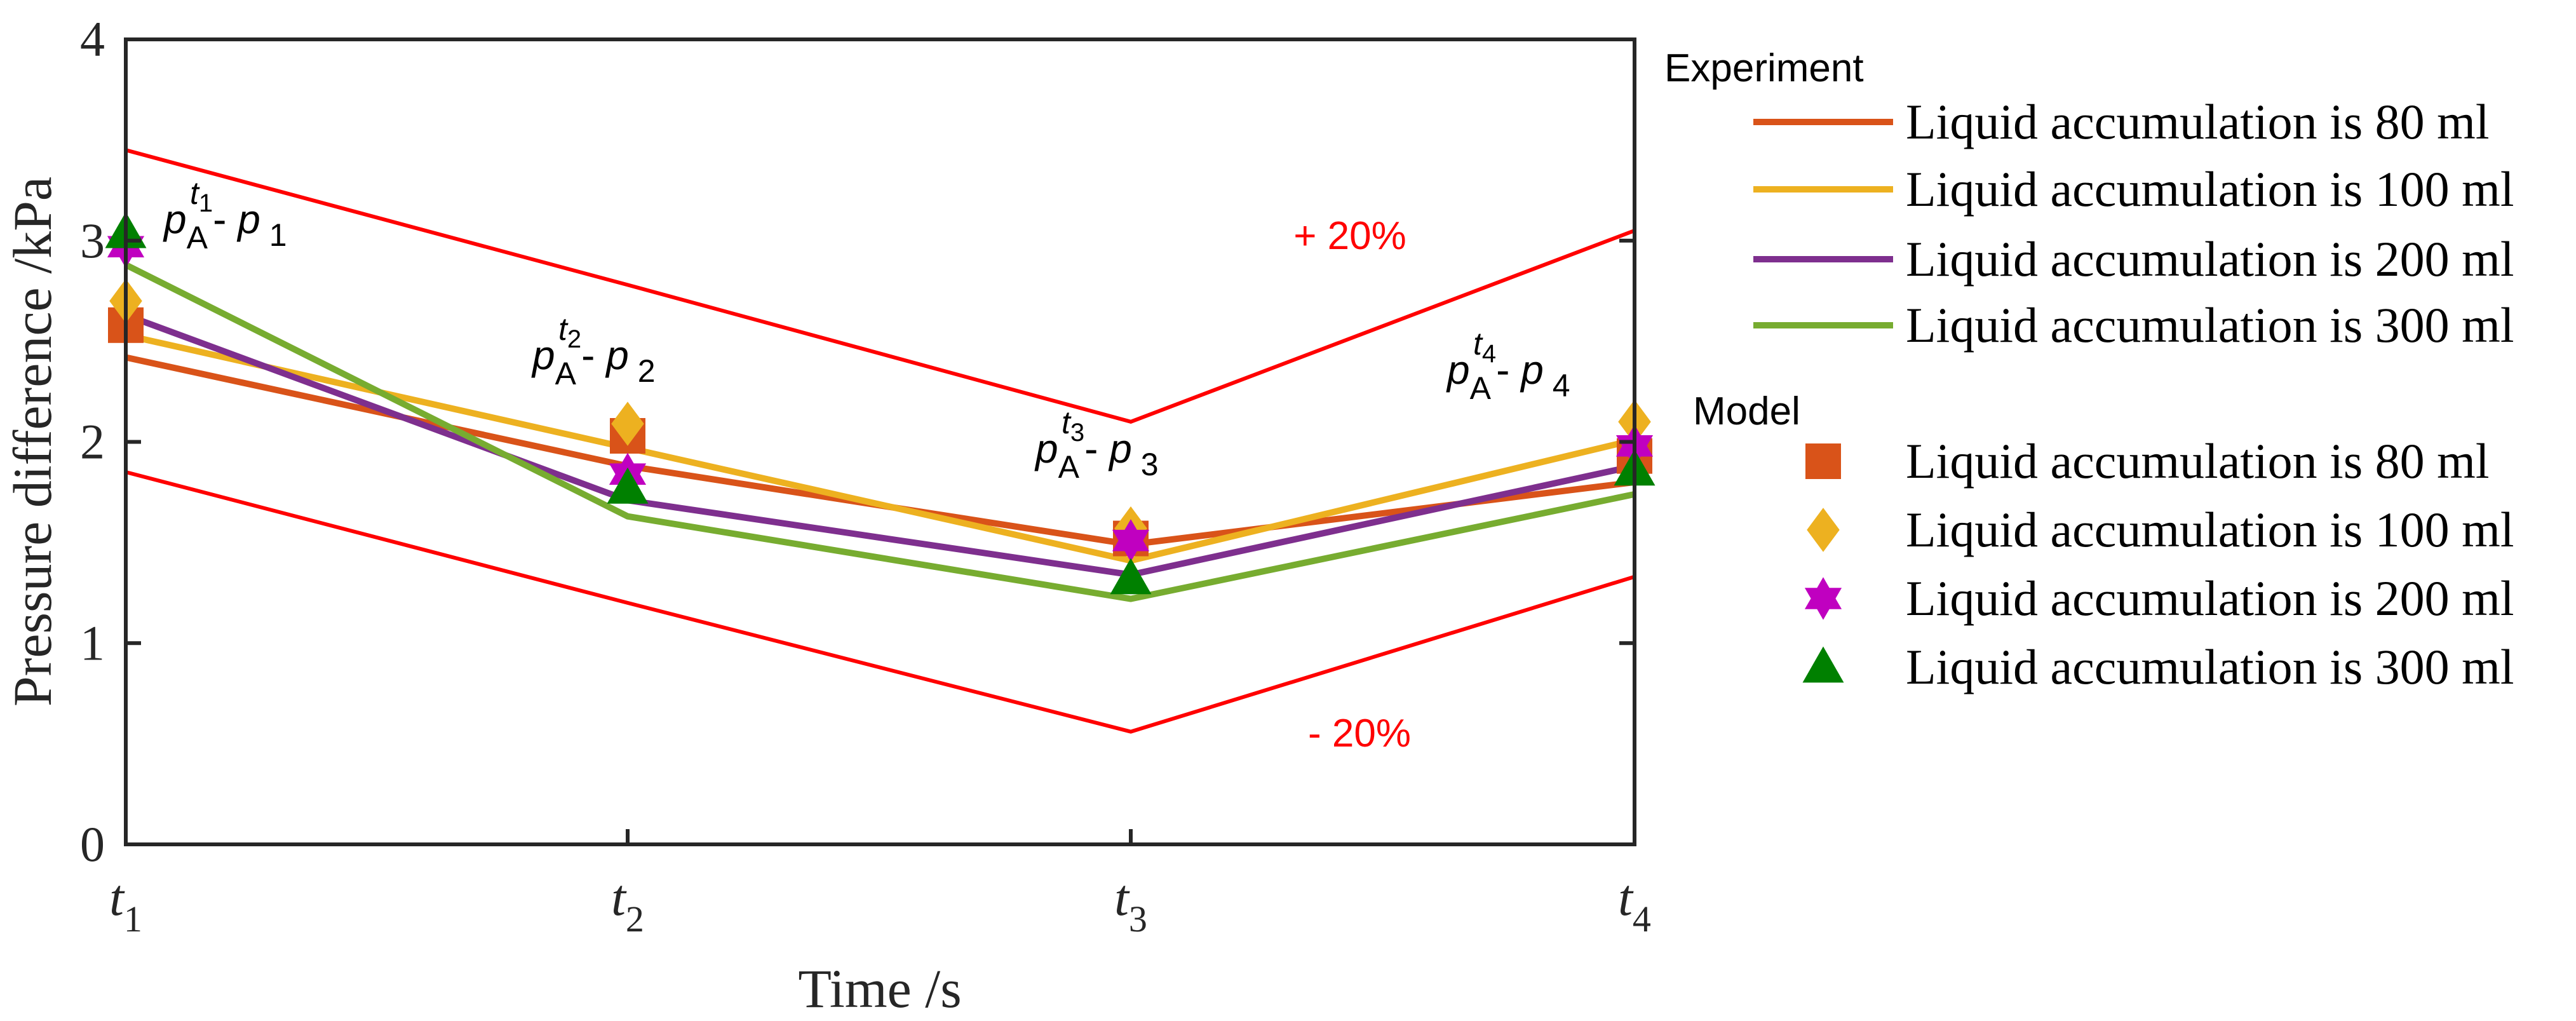 The height and width of the screenshot is (1021, 2576). Describe the element at coordinates (92, 844) in the screenshot. I see `y-tick-label: 0` at that location.